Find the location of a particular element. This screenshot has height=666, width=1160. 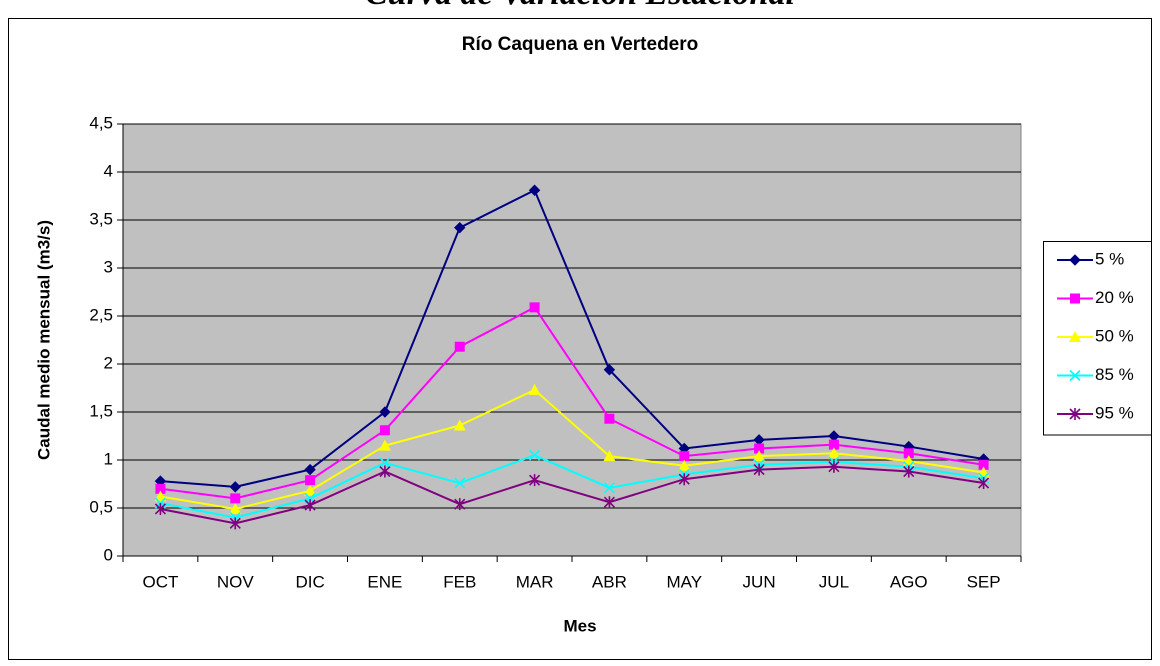

legend-label: 95 % is located at coordinates (1114, 412).